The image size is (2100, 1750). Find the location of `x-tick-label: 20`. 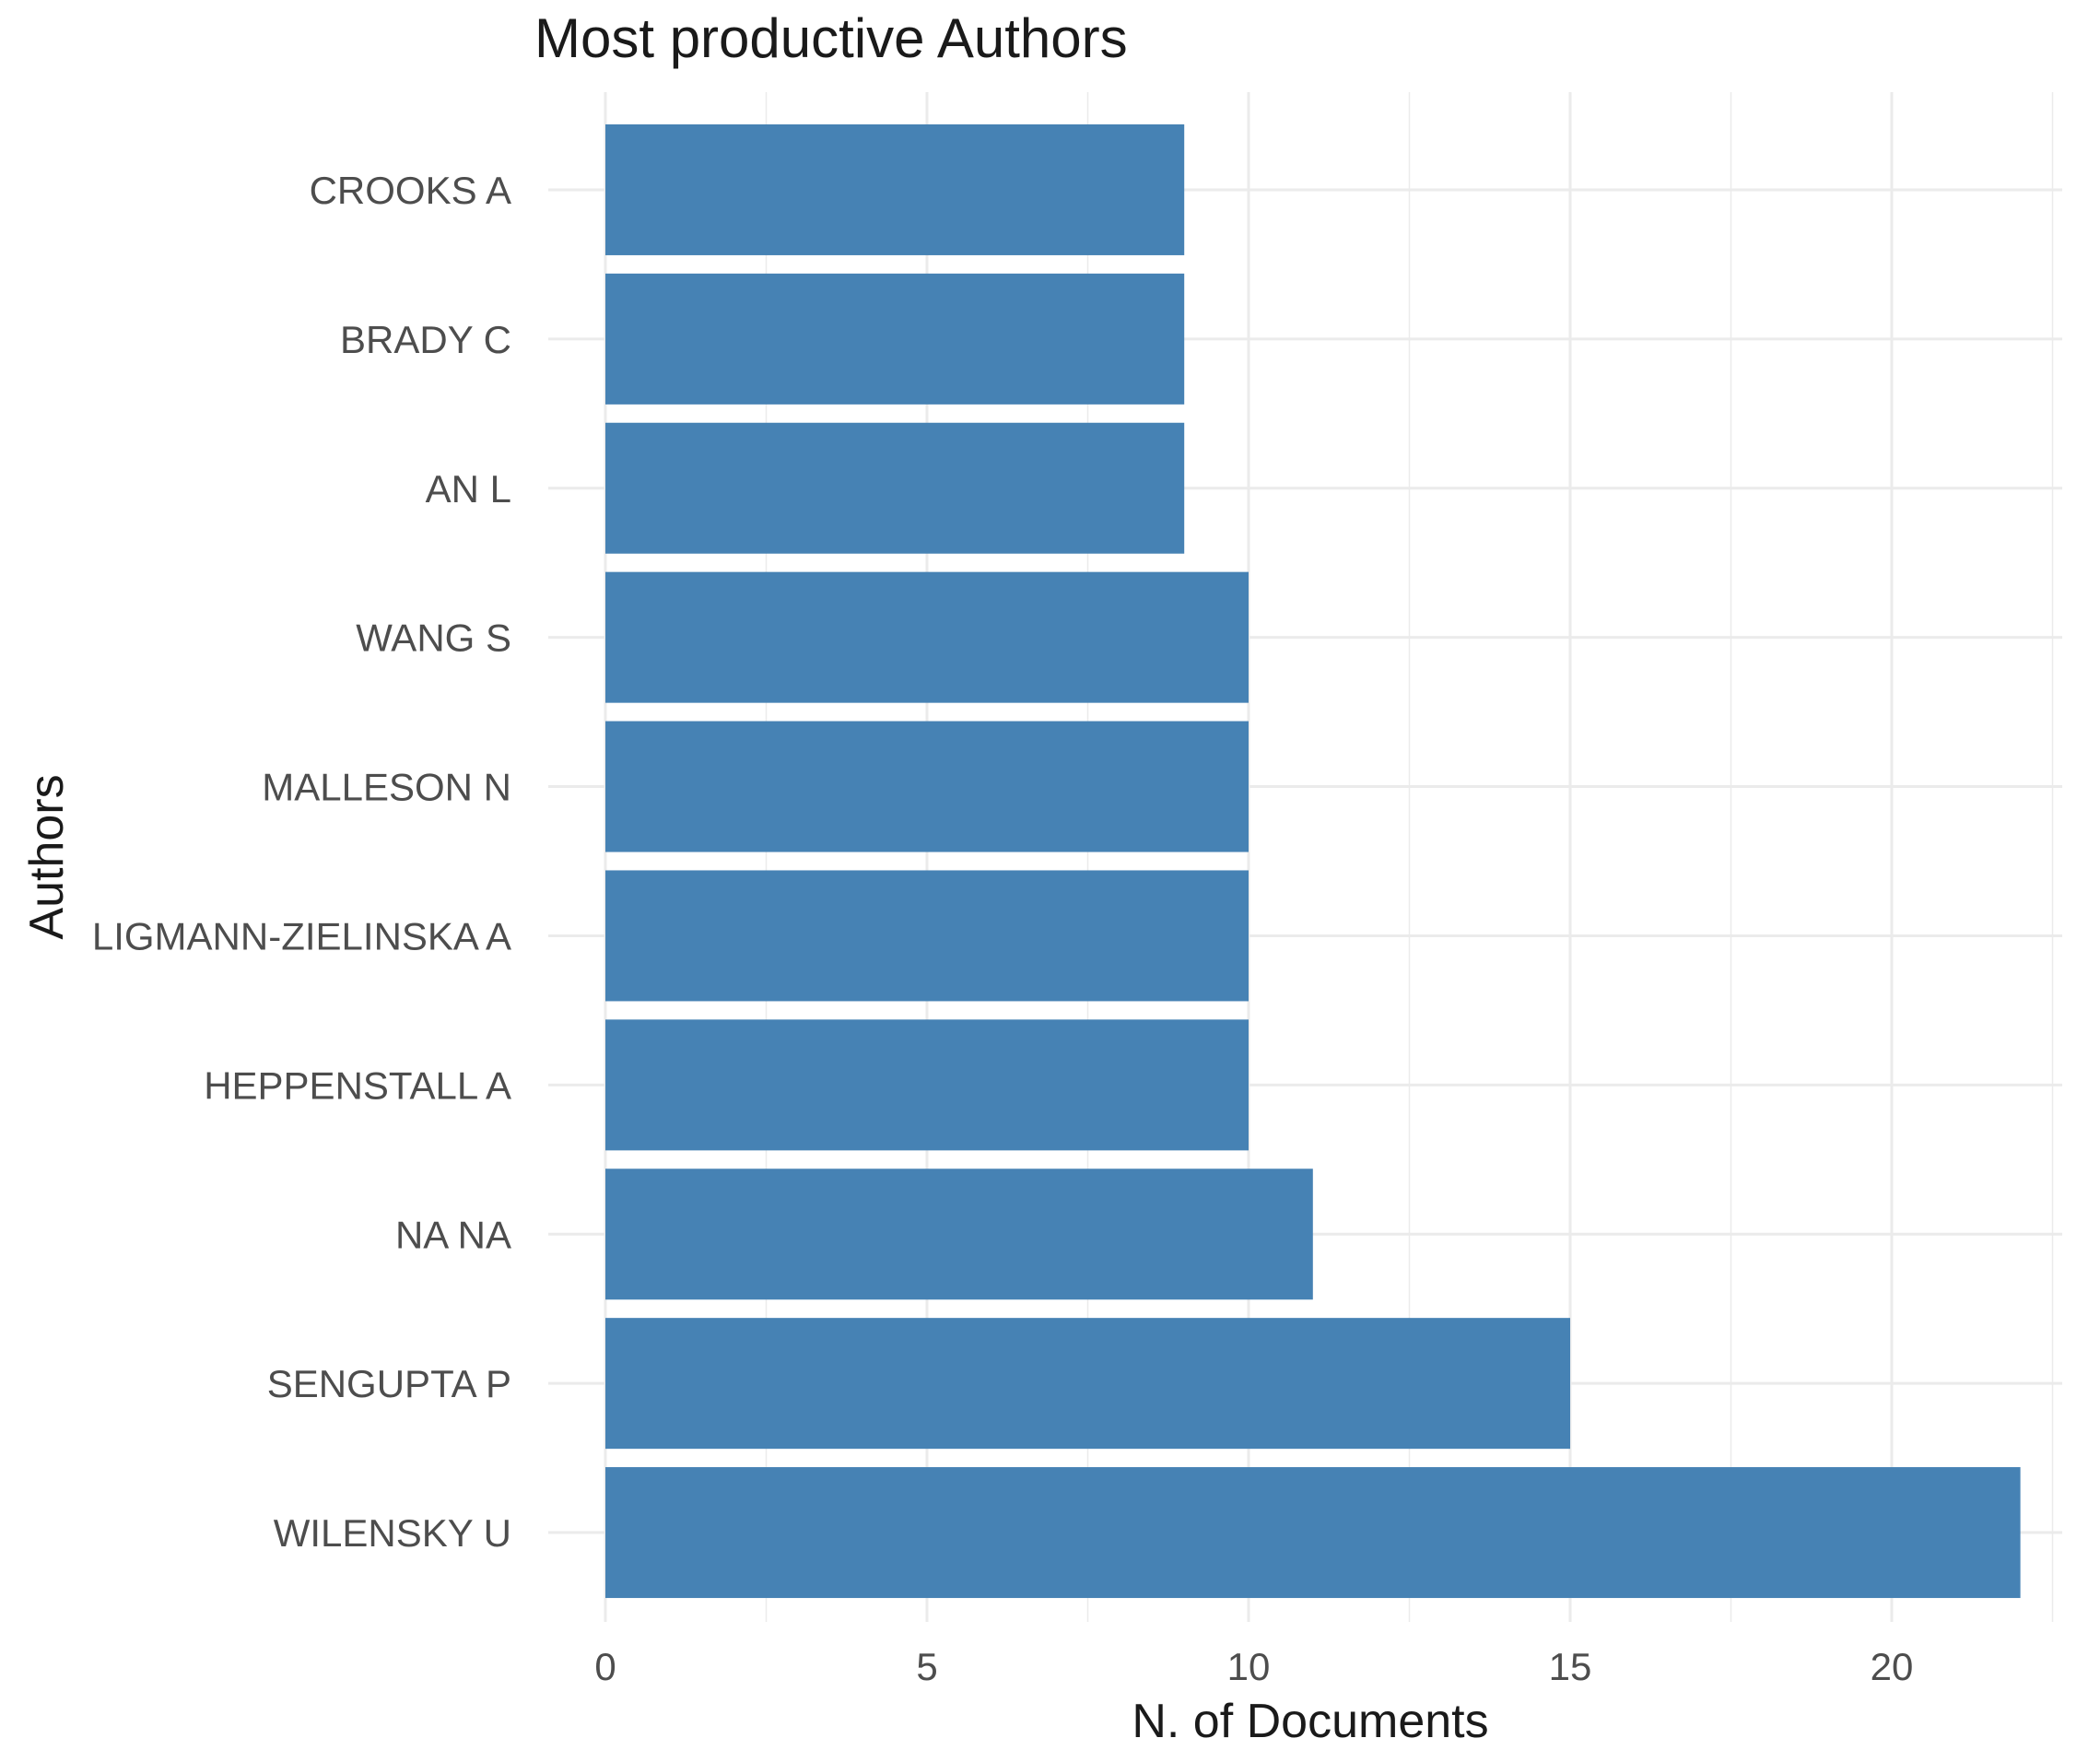

x-tick-label: 20 is located at coordinates (1892, 1666).